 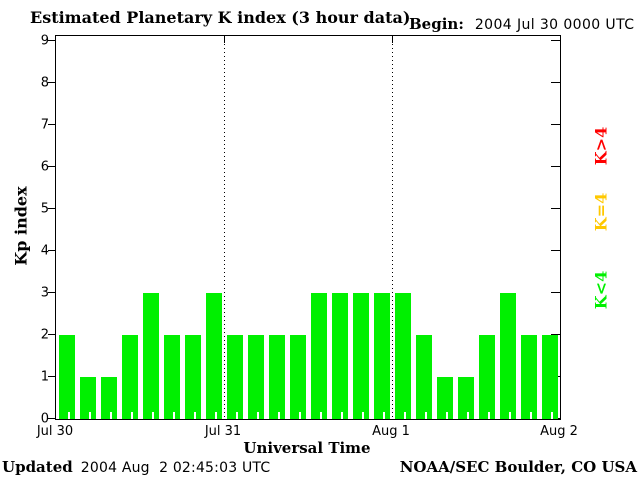 What do you see at coordinates (554, 25) in the screenshot?
I see `begin-value: 2004 Jul 30 0000 UTC` at bounding box center [554, 25].